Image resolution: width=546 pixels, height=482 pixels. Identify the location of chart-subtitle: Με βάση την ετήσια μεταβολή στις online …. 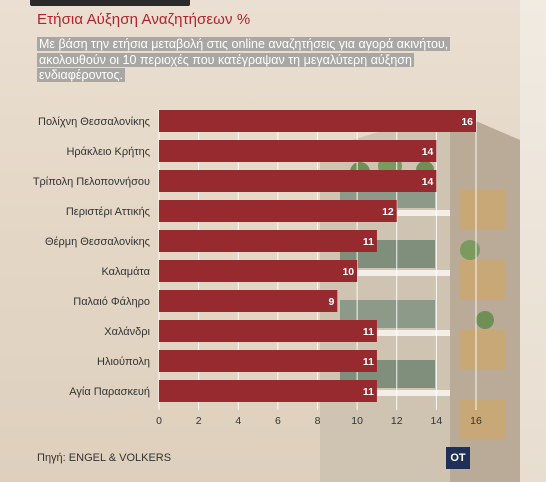
(257, 60).